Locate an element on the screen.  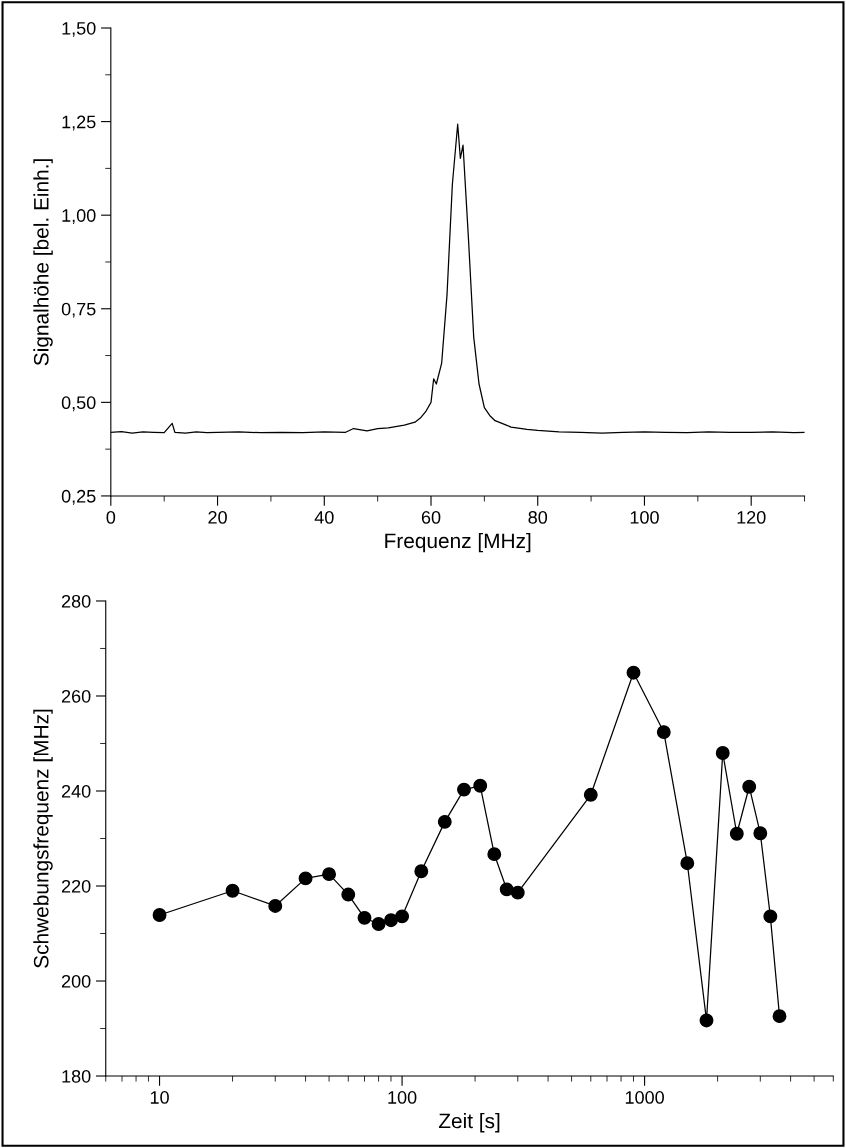
x-tick-label: 0 is located at coordinates (111, 517).